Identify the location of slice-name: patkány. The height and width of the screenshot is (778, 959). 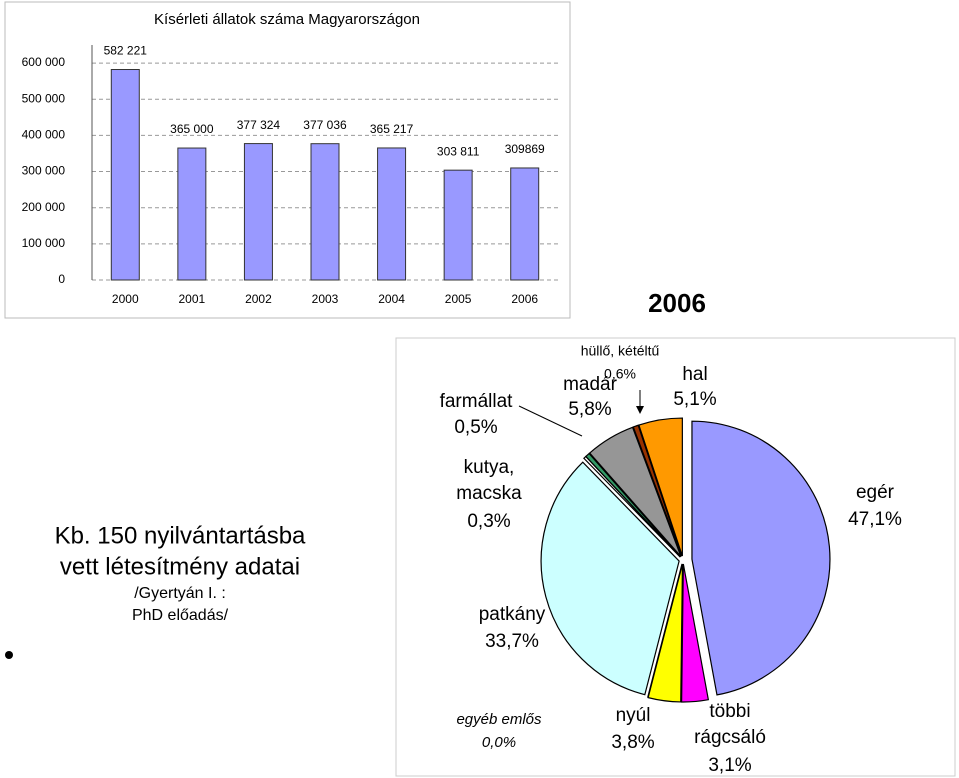
(512, 614).